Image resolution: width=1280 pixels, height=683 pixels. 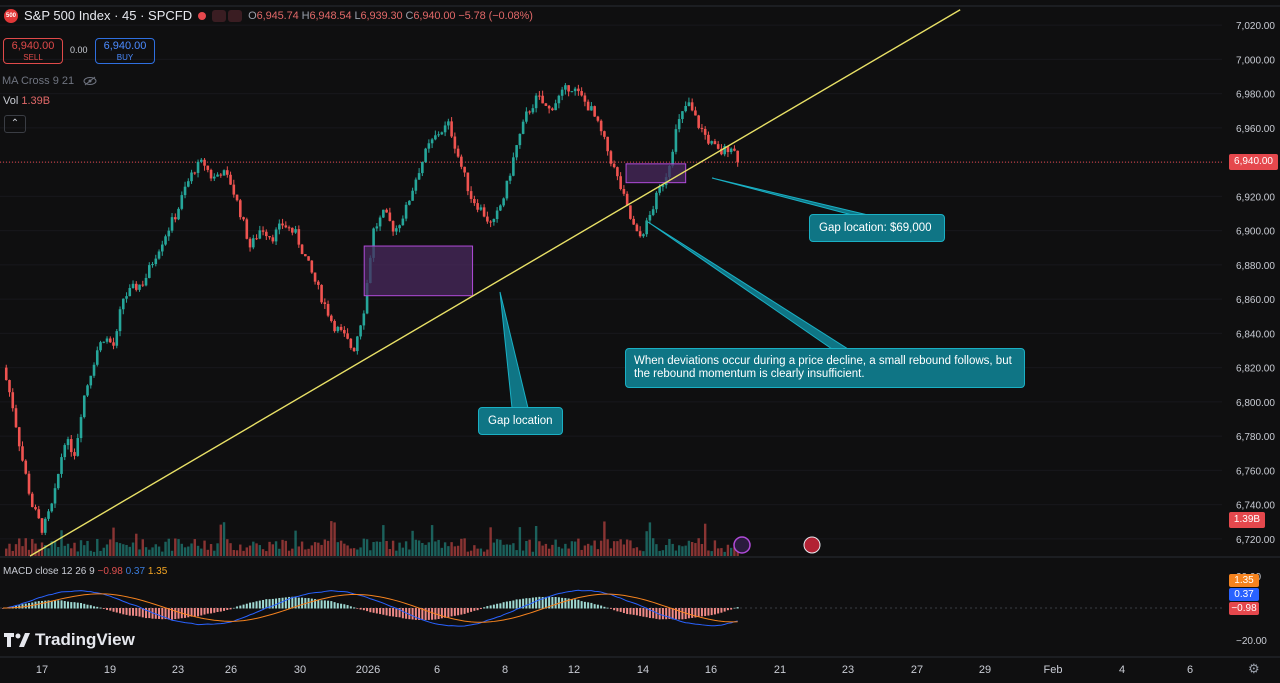 What do you see at coordinates (437, 670) in the screenshot?
I see `x-tick-label: 6` at bounding box center [437, 670].